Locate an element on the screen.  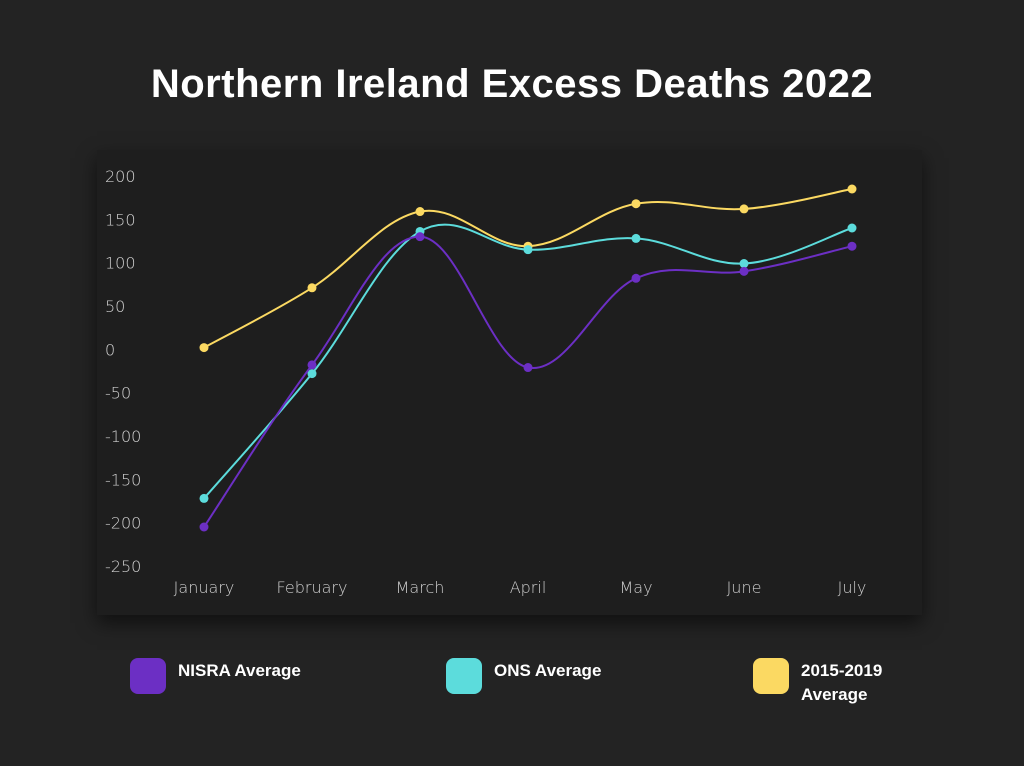
legend-item-nisra: NISRA Average is located at coordinates (215, 674).